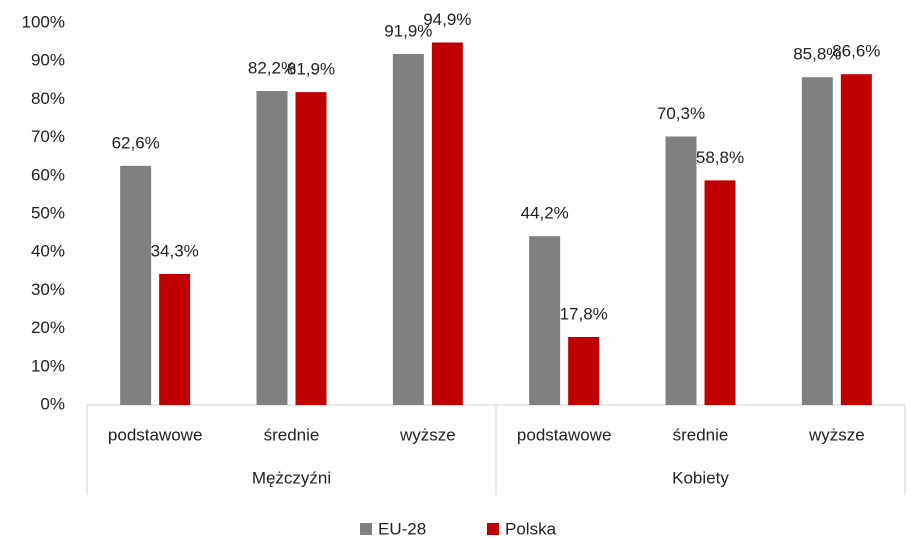 This screenshot has height=540, width=911. I want to click on group-label: Mężczyźni, so click(291, 477).